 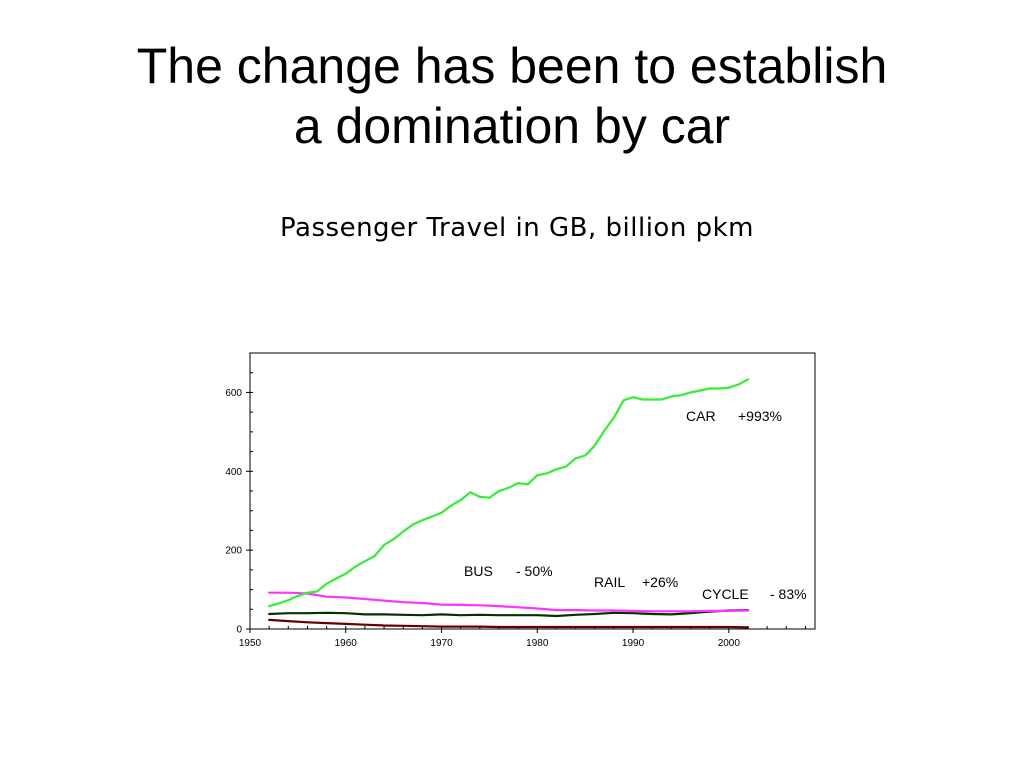 I want to click on series-label-rail: RAIL, so click(x=609, y=582).